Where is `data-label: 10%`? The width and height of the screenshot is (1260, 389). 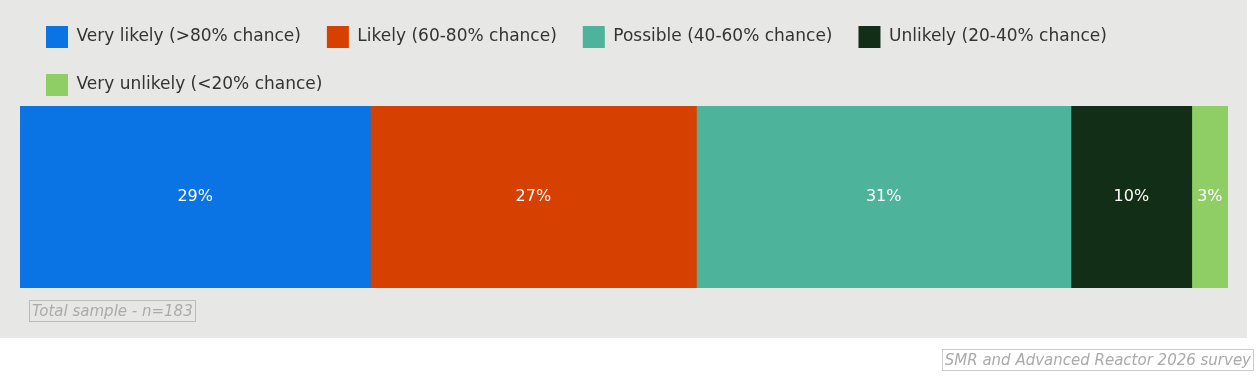 data-label: 10% is located at coordinates (1131, 196).